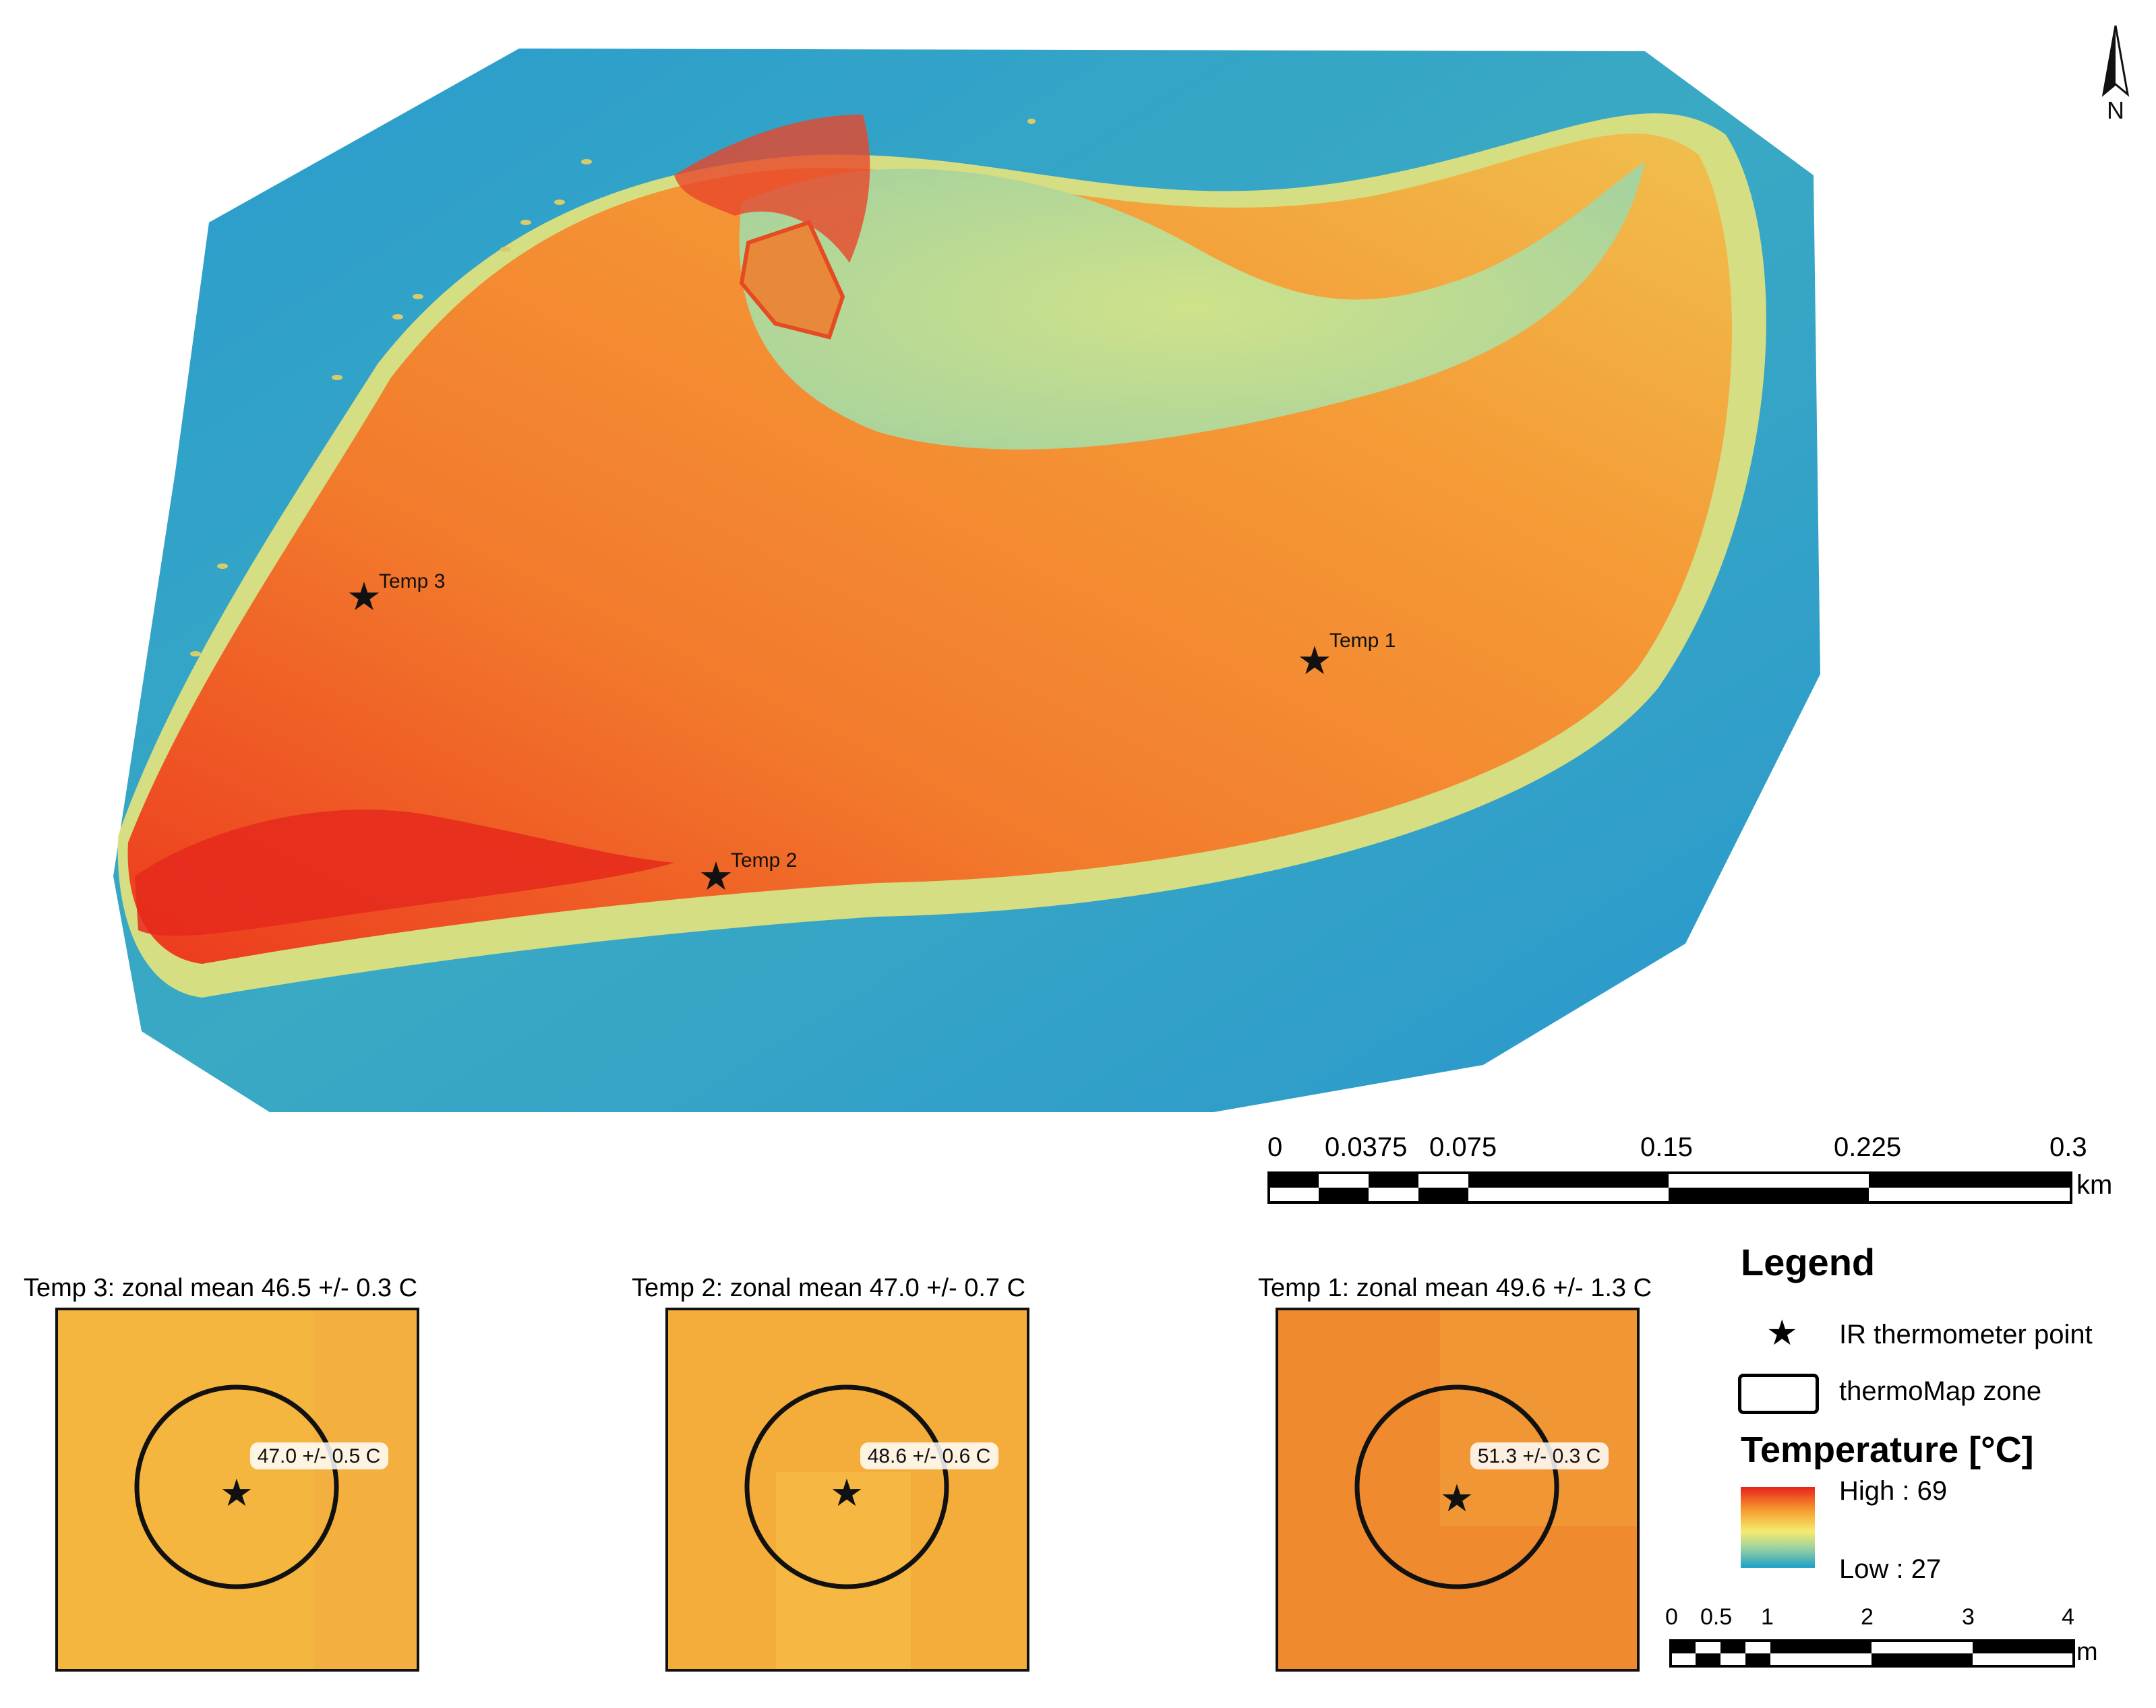  Describe the element at coordinates (1867, 1617) in the screenshot. I see `scale-tick: 2` at that location.